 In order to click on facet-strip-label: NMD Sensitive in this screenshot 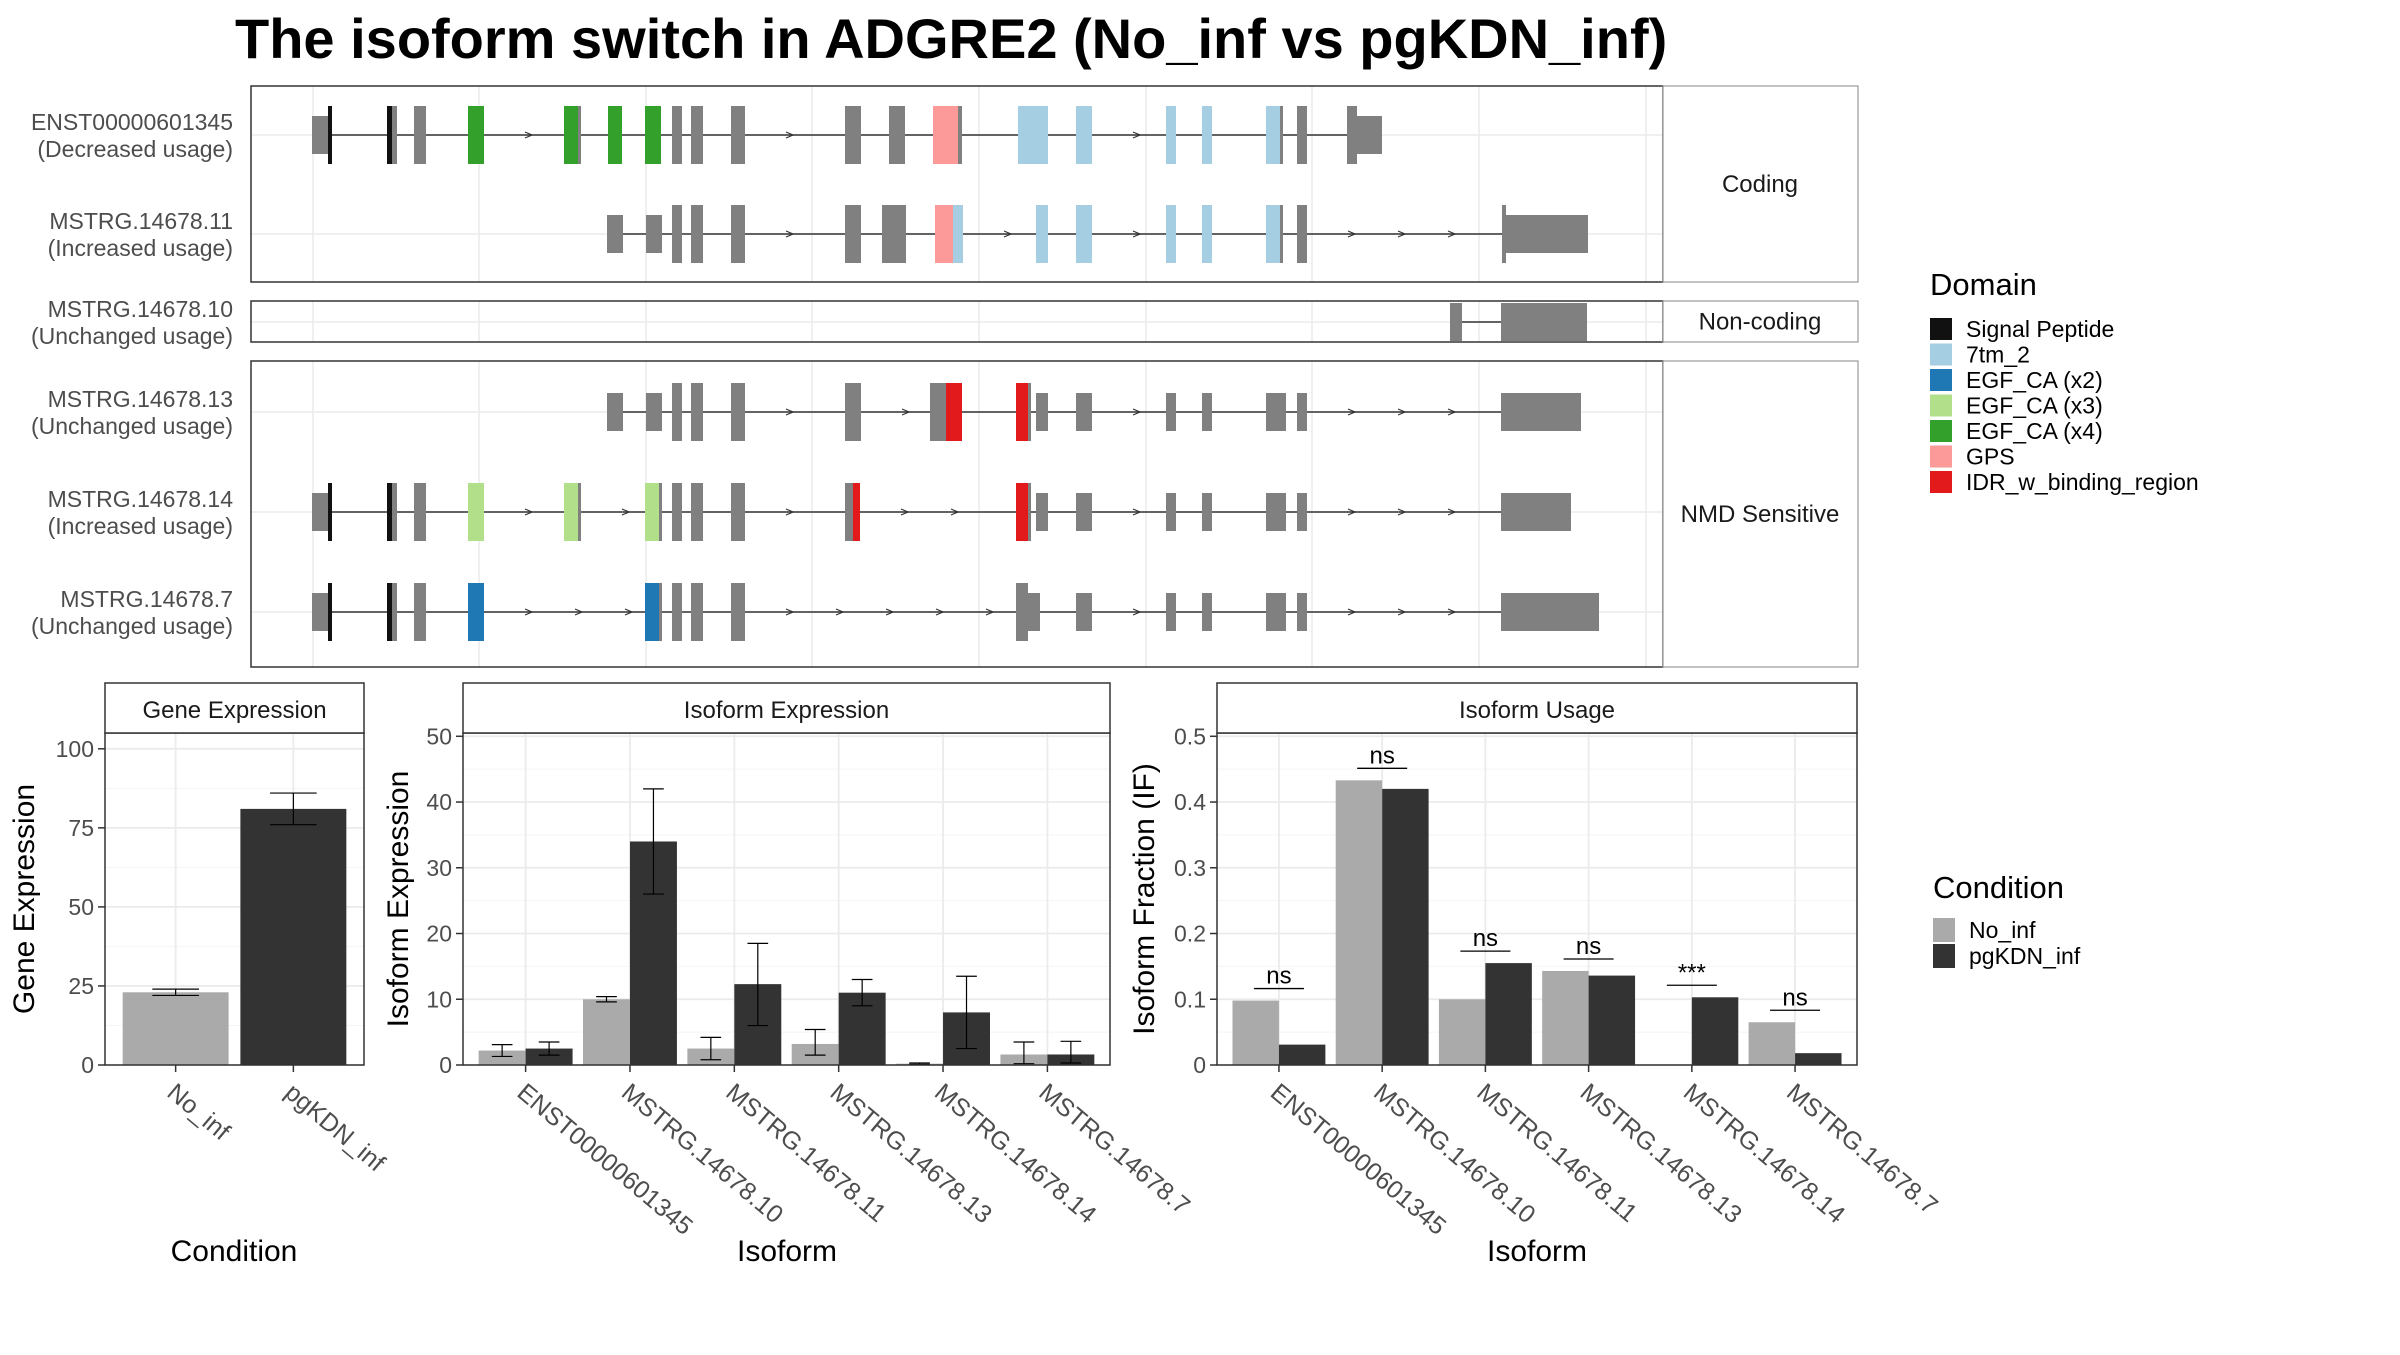, I will do `click(1760, 514)`.